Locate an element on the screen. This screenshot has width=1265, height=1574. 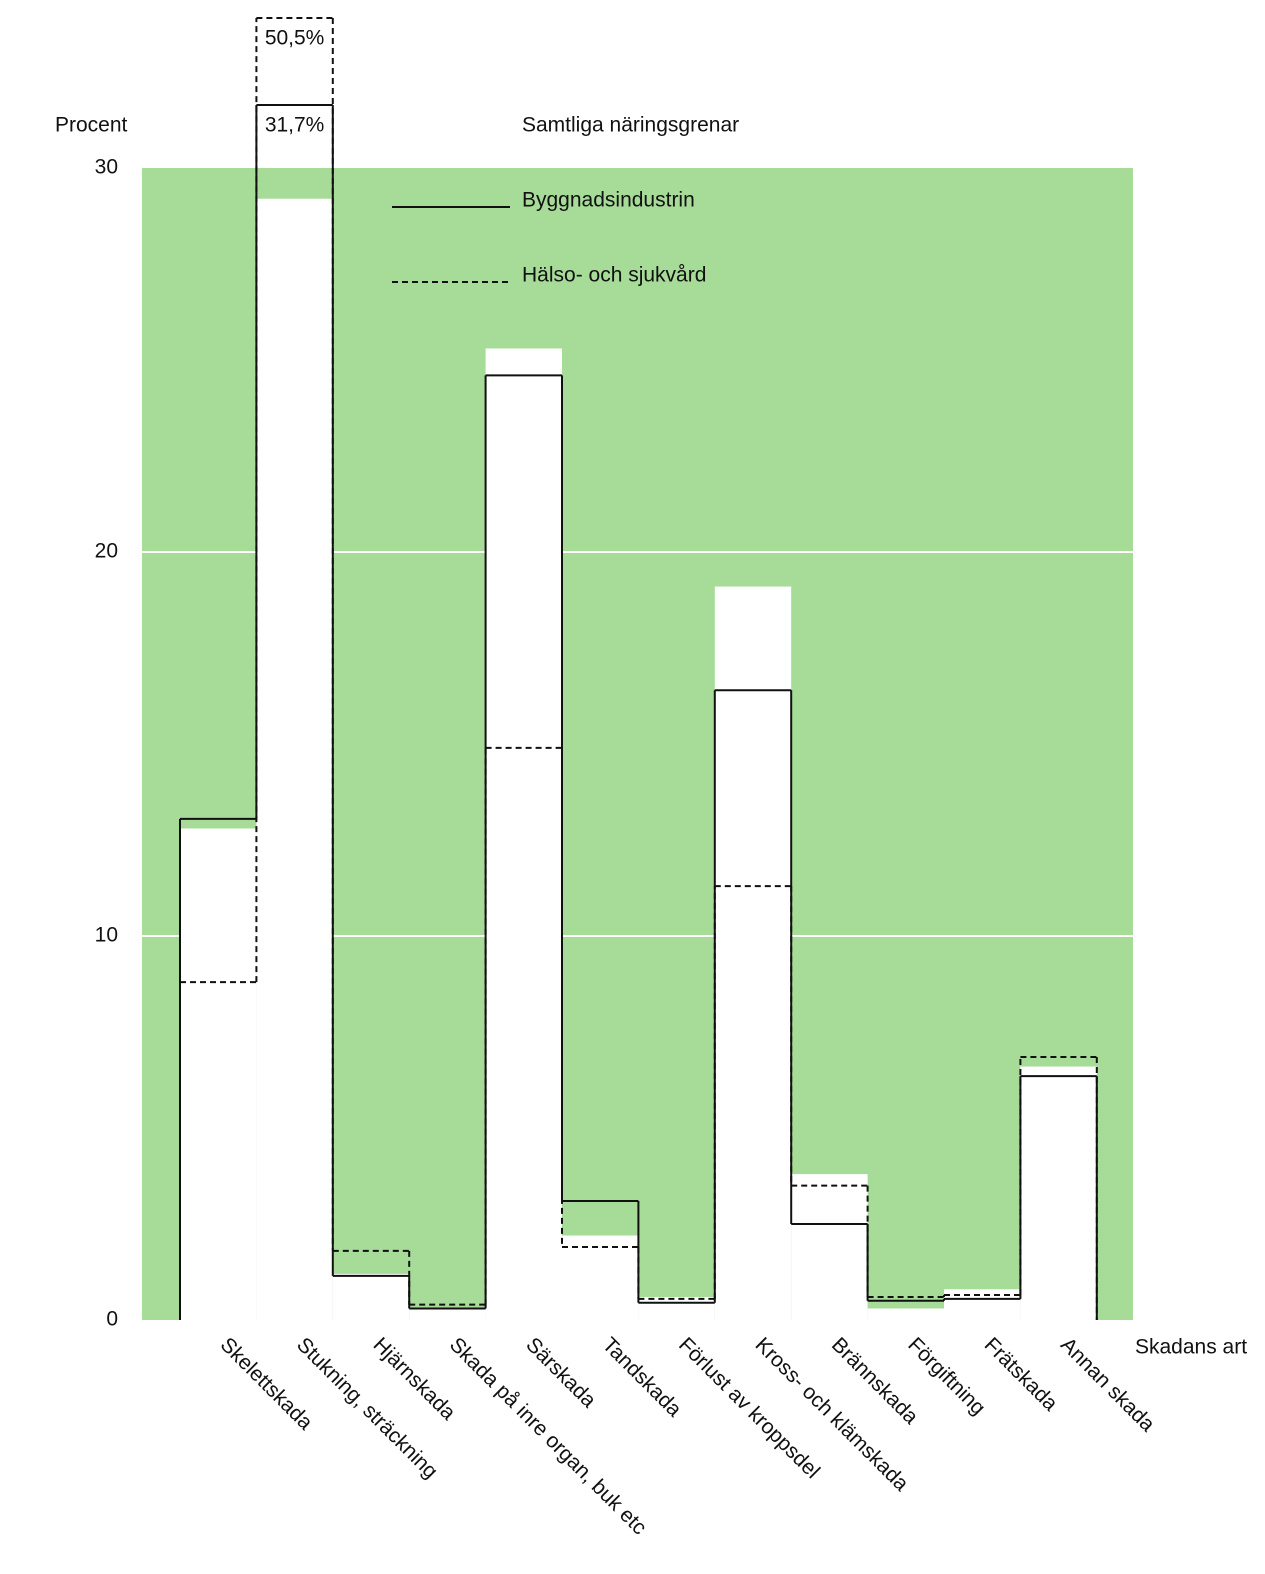
y-tick-label: 0 is located at coordinates (112, 1319).